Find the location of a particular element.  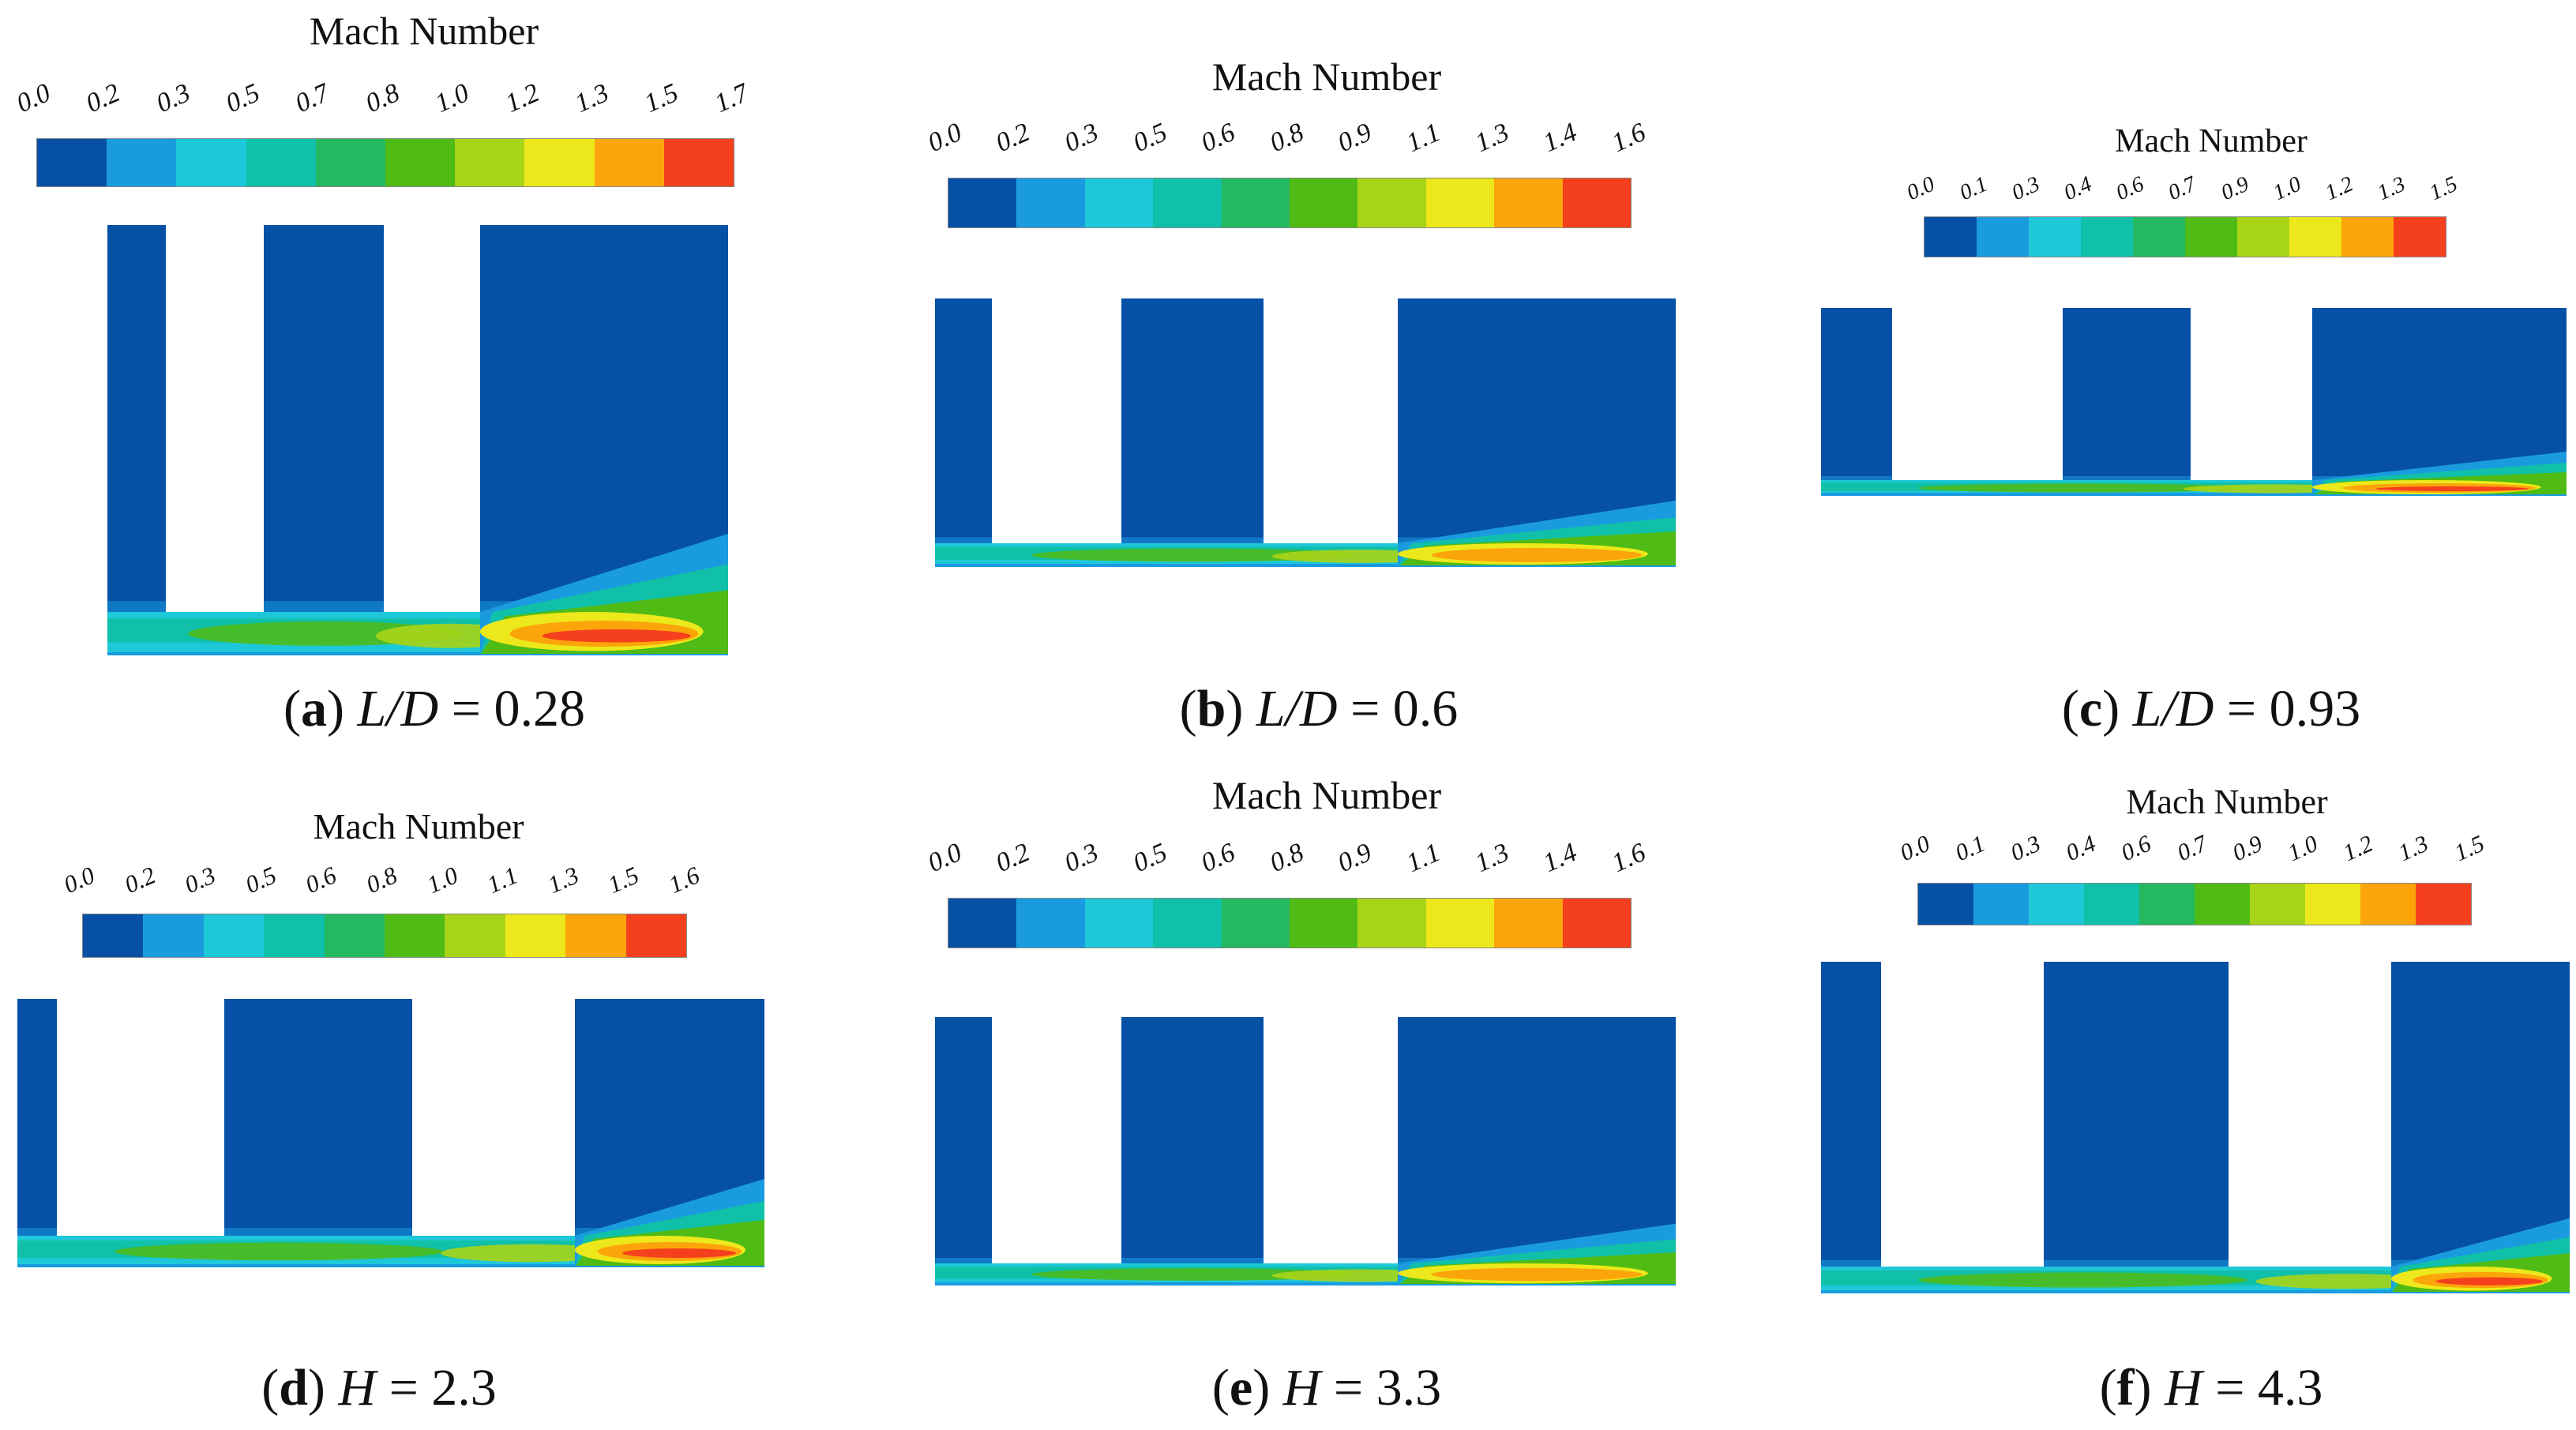

contour-plot-d is located at coordinates (390, 1133).